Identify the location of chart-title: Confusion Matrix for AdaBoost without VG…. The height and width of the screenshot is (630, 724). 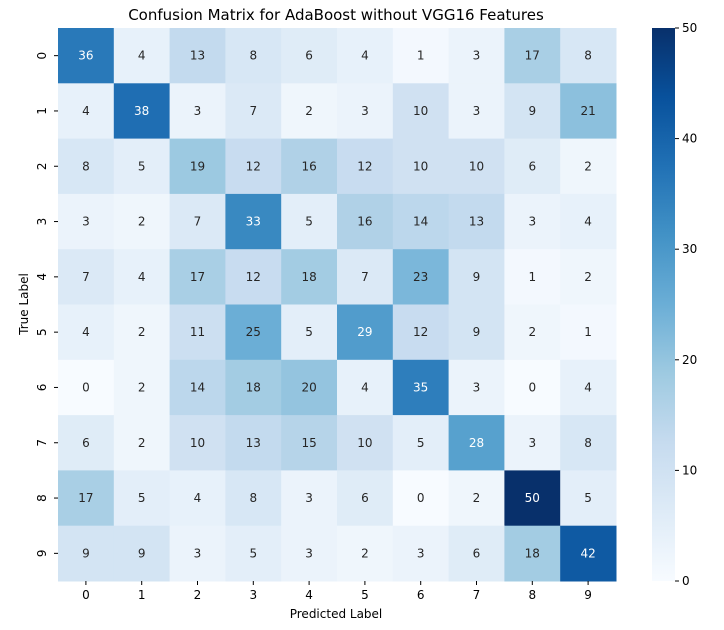
(336, 15).